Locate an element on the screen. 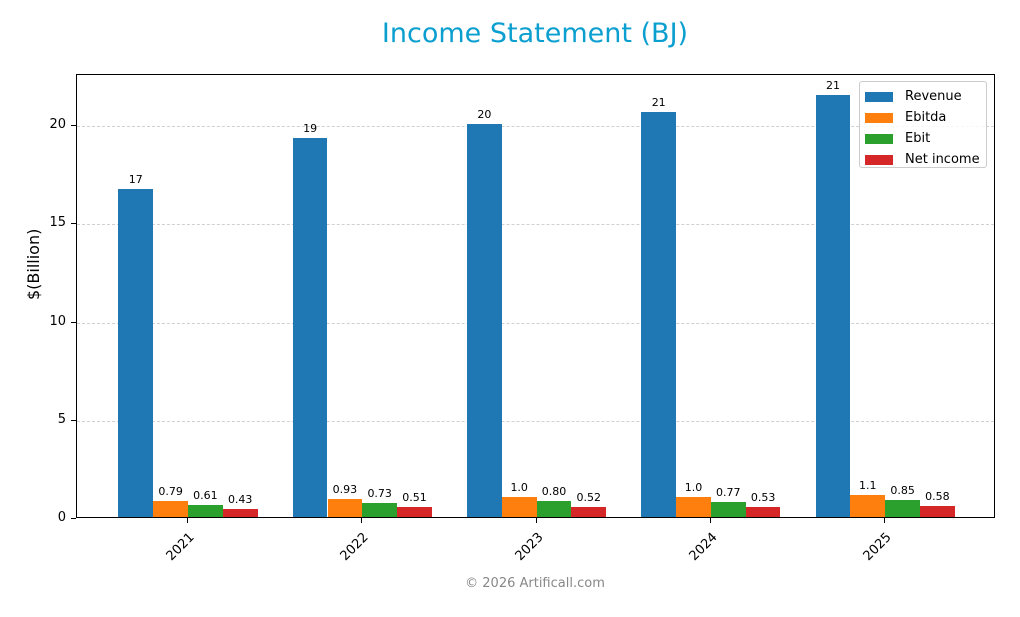 The height and width of the screenshot is (617, 1020). bar-ebitda-2024 is located at coordinates (693, 507).